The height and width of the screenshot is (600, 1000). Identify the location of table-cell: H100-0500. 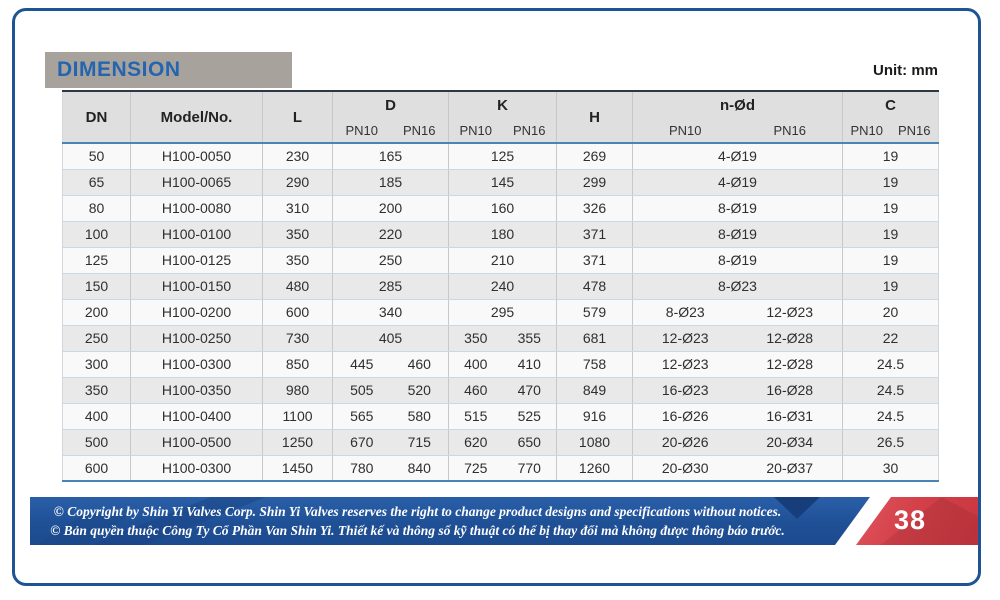
(196, 442).